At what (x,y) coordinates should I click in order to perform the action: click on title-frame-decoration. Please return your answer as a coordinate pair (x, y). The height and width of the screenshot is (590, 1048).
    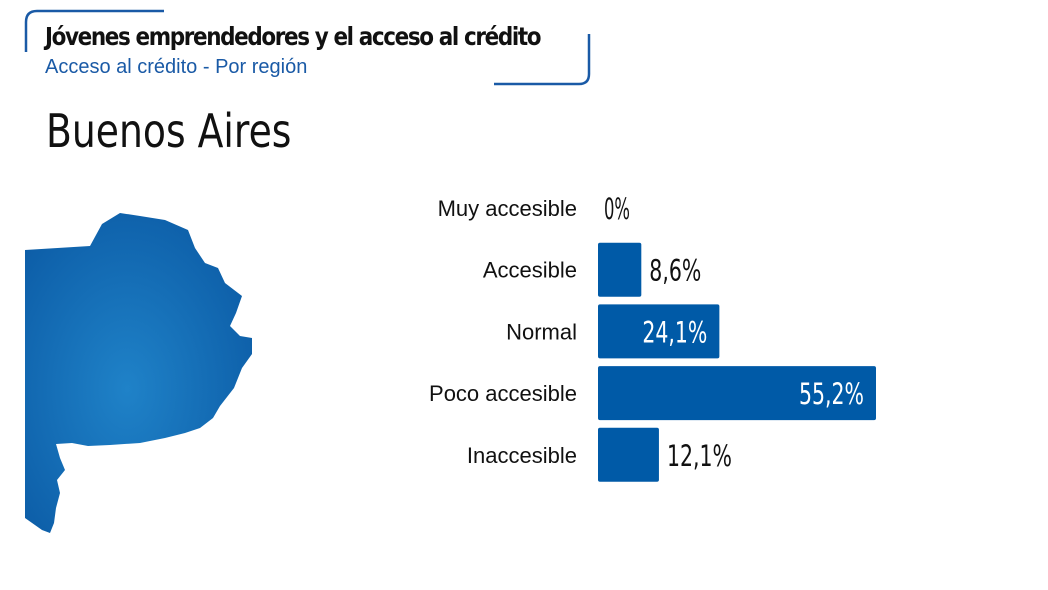
    Looking at the image, I should click on (307, 47).